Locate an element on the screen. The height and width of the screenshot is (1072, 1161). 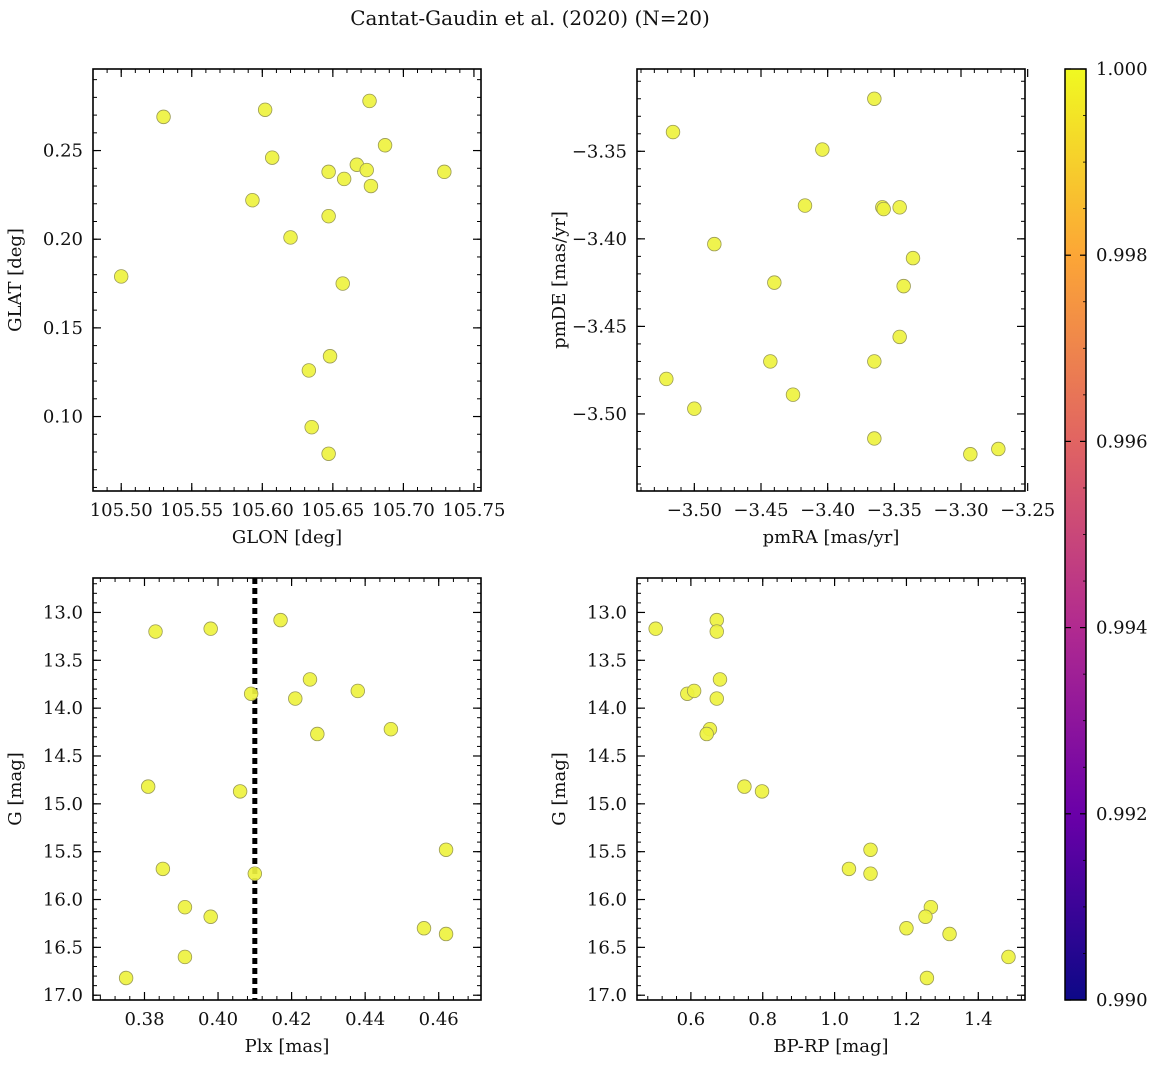
x-tick-label: 0.8 is located at coordinates (762, 1019).